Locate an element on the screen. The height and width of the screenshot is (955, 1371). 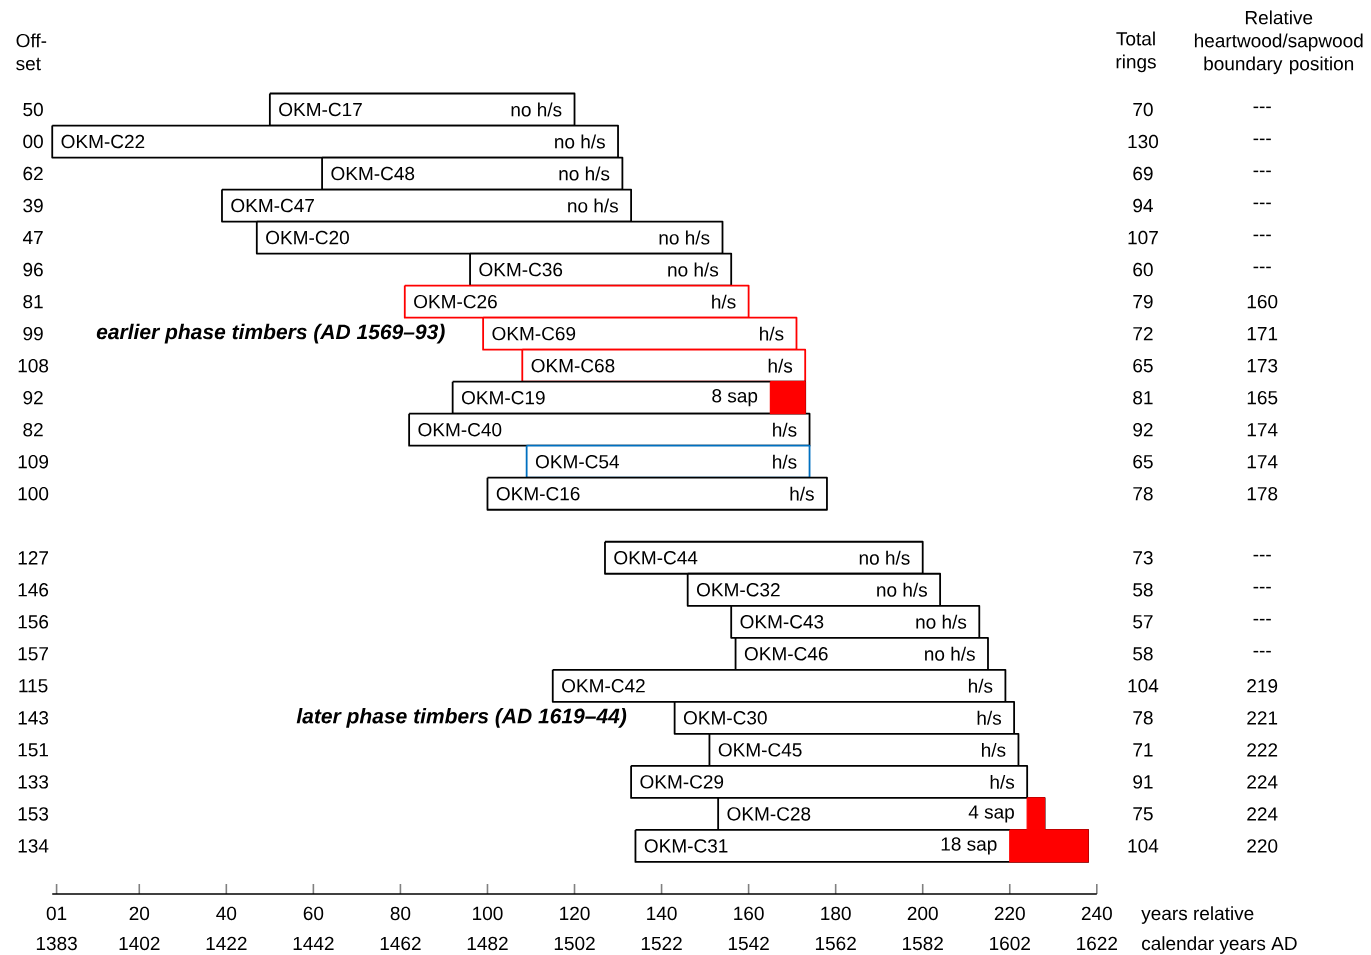
x-tick-label: 140 is located at coordinates (662, 913).